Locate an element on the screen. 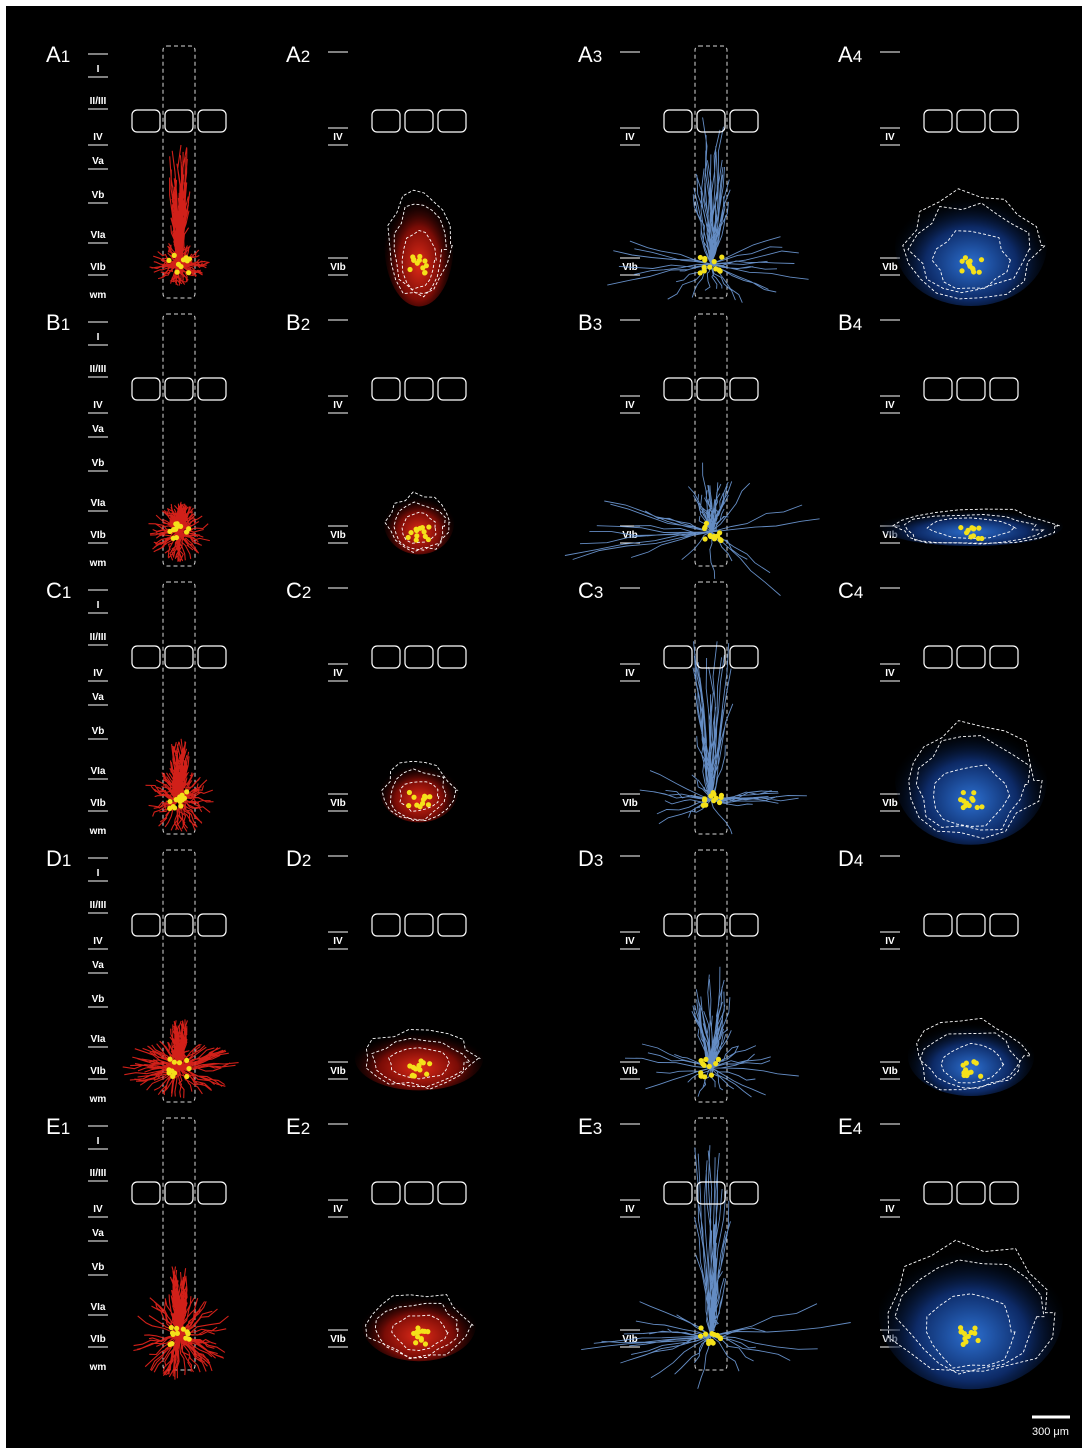 The height and width of the screenshot is (1454, 1088). axon-tracing is located at coordinates (708, 210).